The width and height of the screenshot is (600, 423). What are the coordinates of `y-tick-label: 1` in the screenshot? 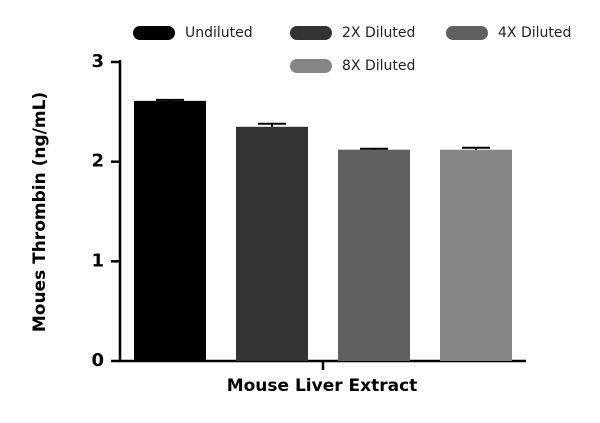 It's located at (97, 260).